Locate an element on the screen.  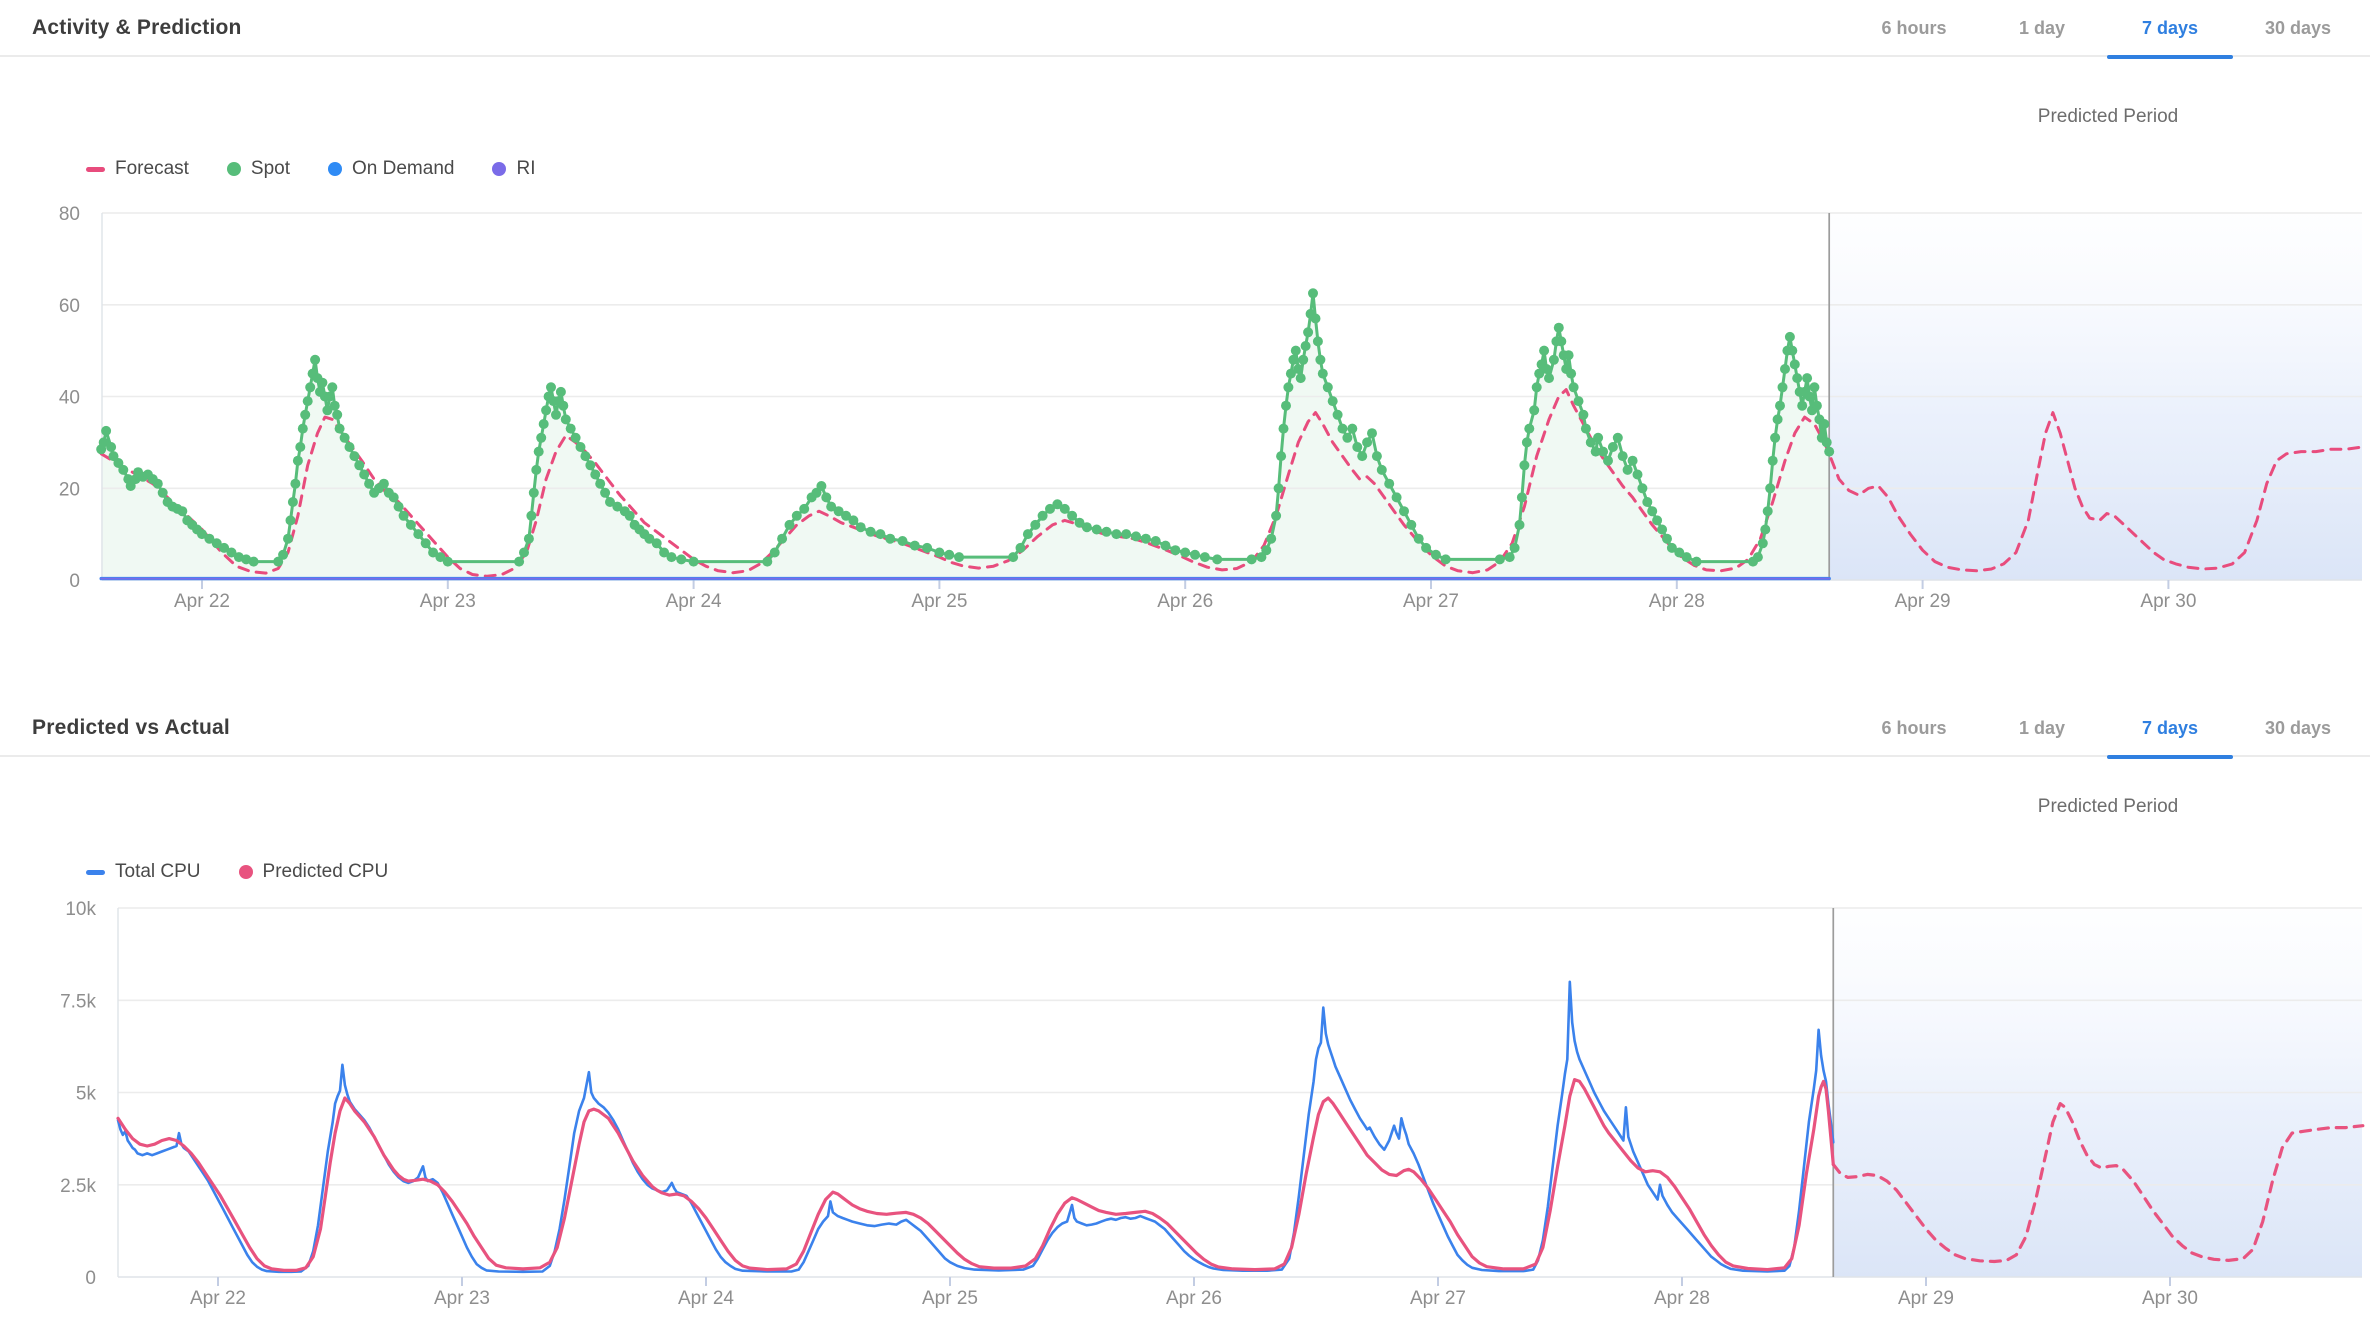
legend-item-on-demand: On Demand is located at coordinates (391, 169).